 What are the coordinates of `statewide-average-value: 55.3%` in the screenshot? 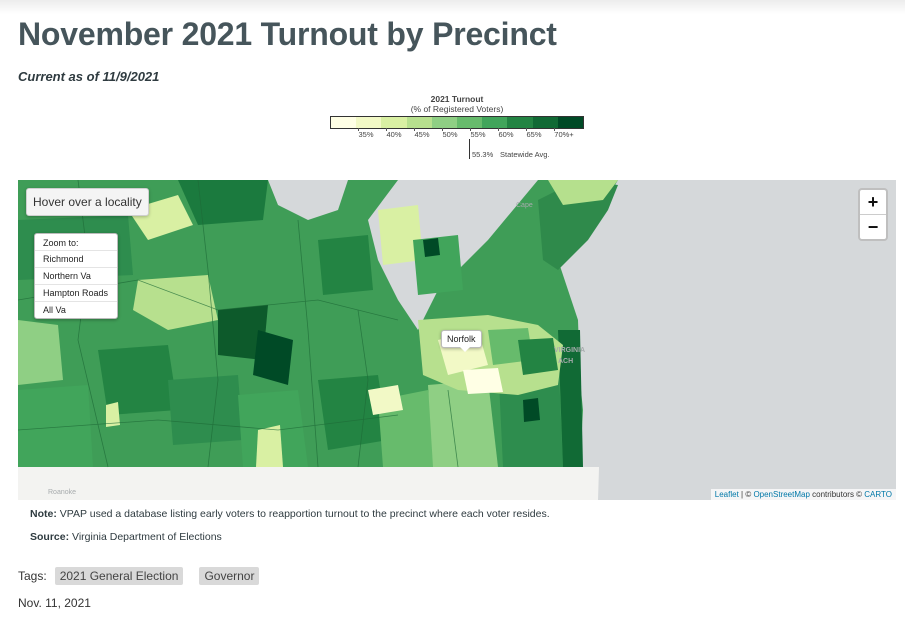 It's located at (483, 154).